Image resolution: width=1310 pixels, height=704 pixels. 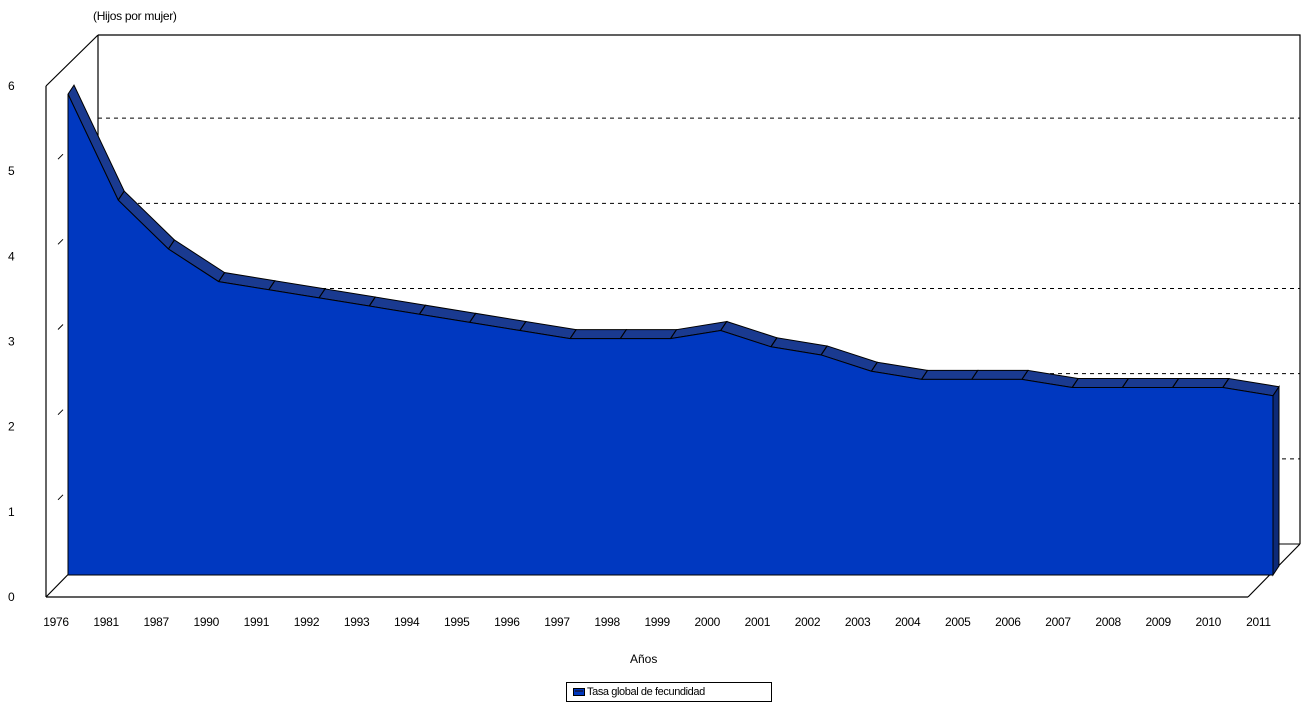 I want to click on x-tick-label: 2006, so click(x=1008, y=622).